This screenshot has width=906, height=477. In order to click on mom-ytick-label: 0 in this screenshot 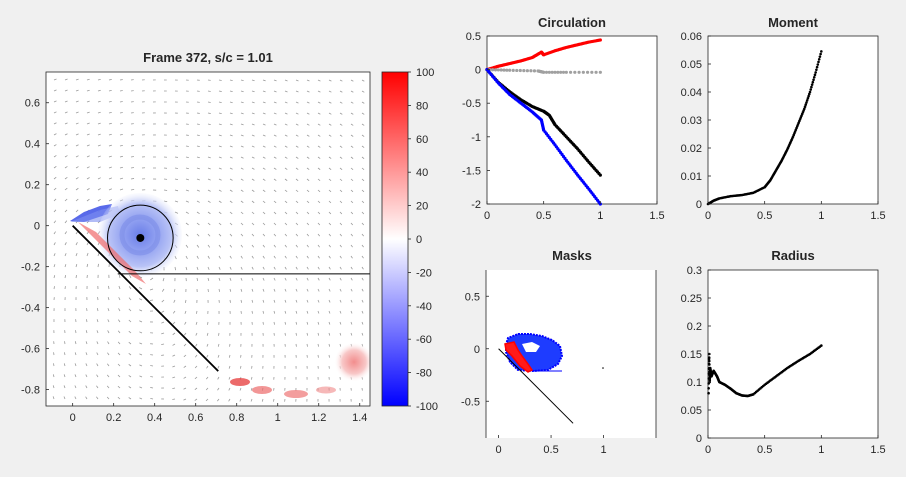, I will do `click(699, 205)`.